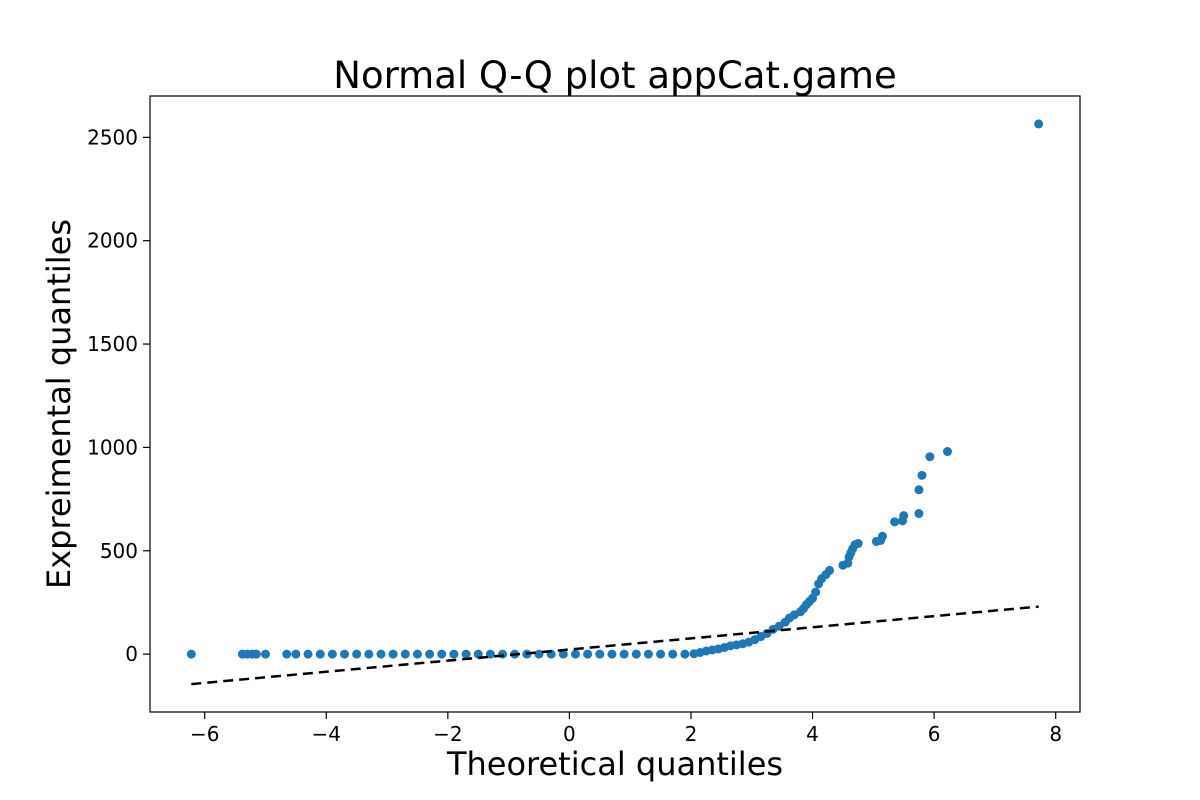 This screenshot has height=800, width=1200. What do you see at coordinates (614, 764) in the screenshot?
I see `x-axis-label: Theoretical quantiles` at bounding box center [614, 764].